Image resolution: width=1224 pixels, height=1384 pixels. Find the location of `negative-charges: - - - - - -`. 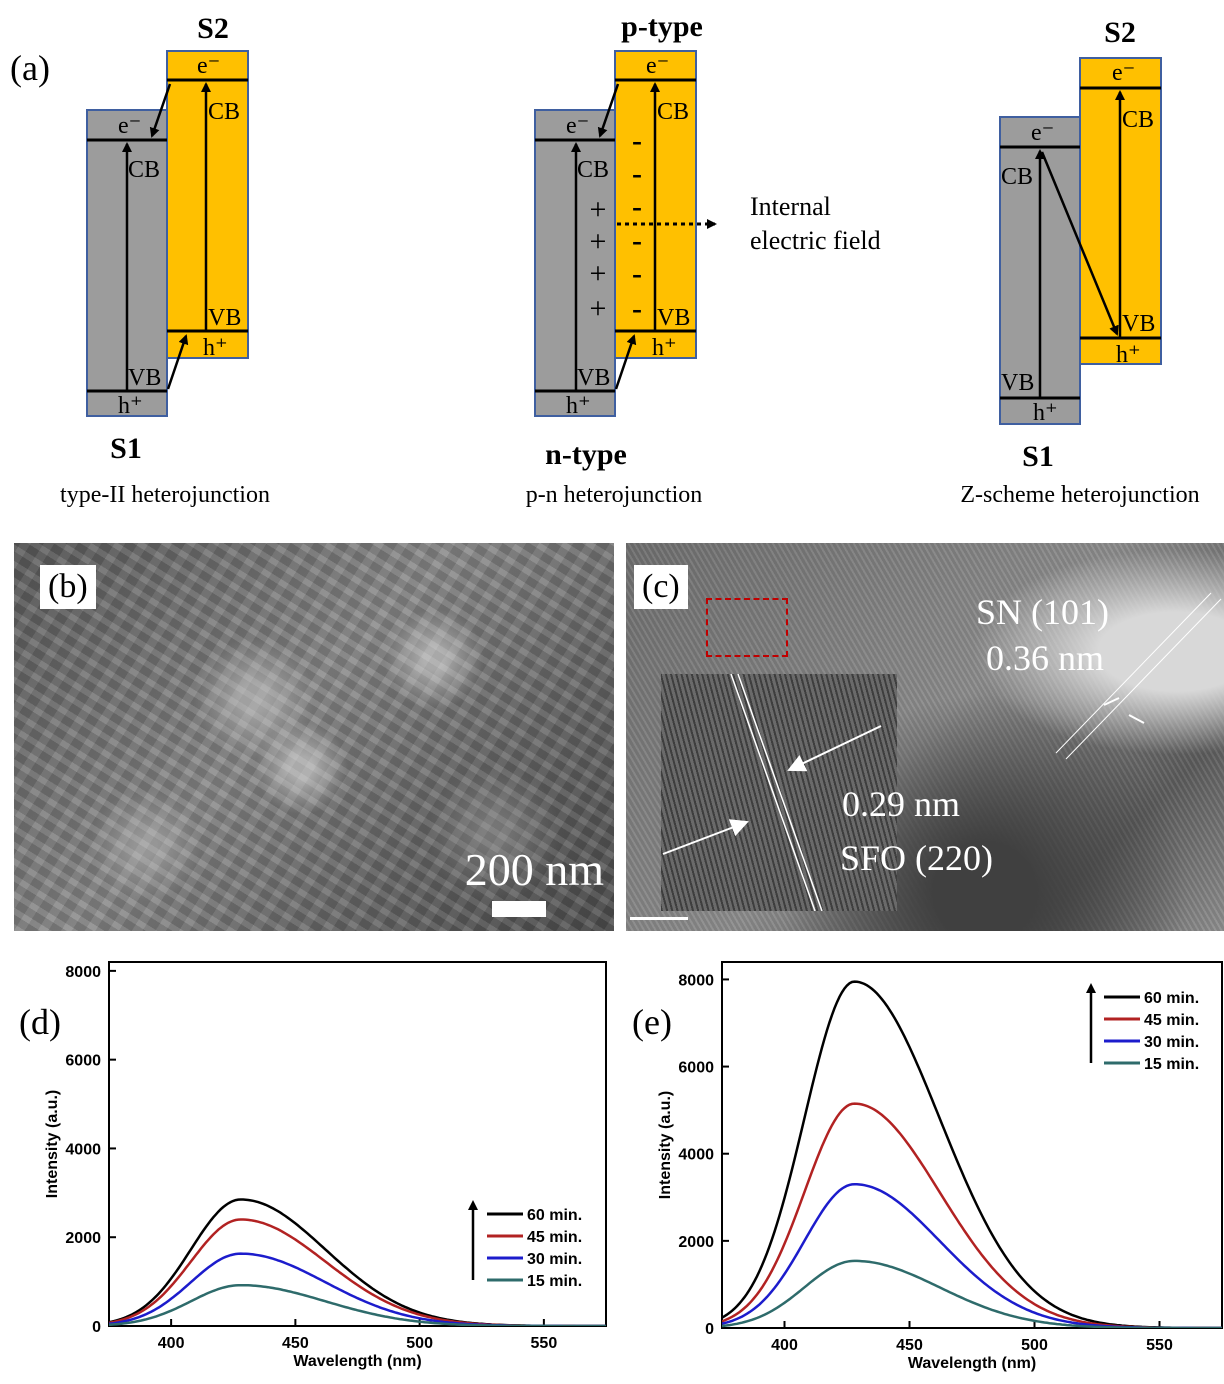

negative-charges: - - - - - - is located at coordinates (637, 224).